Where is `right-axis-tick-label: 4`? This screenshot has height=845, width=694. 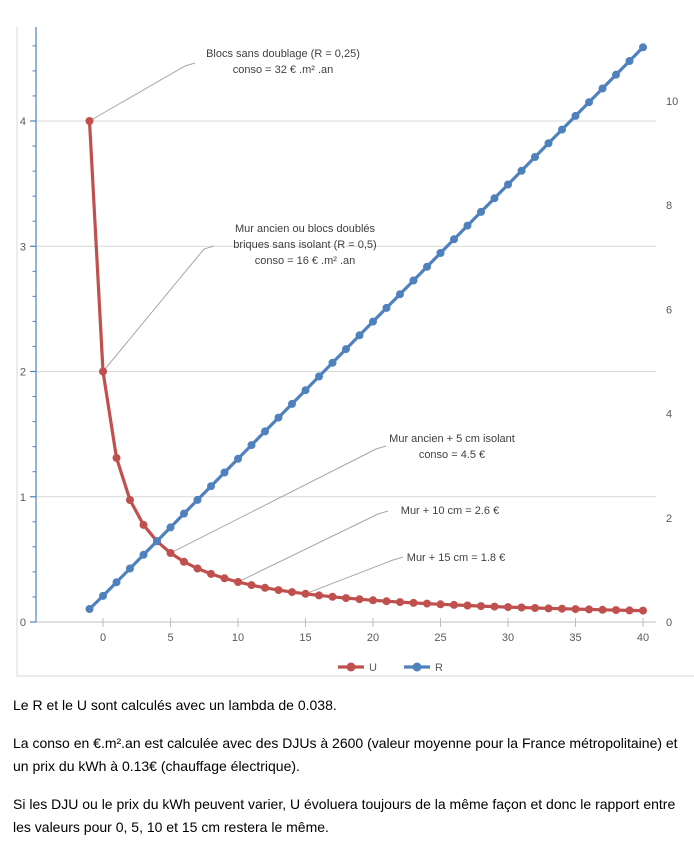 right-axis-tick-label: 4 is located at coordinates (669, 415).